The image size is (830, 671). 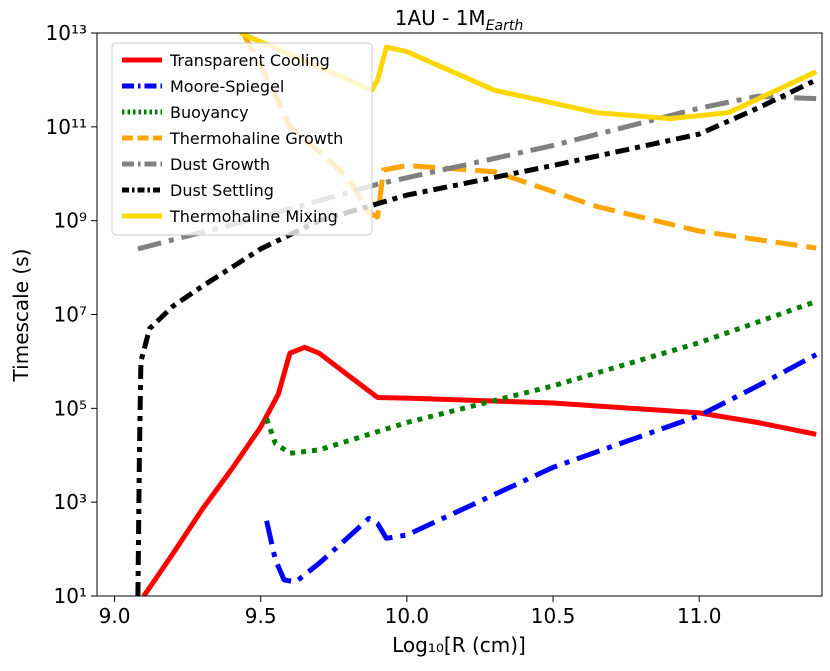 I want to click on x-tick-label: 10.5, so click(x=553, y=616).